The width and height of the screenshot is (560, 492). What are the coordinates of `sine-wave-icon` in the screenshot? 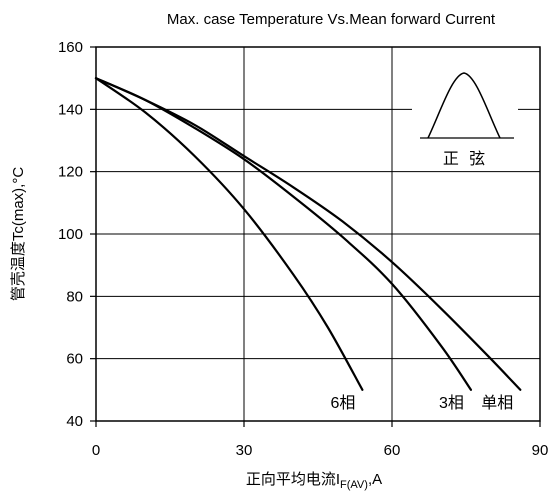 It's located at (464, 105).